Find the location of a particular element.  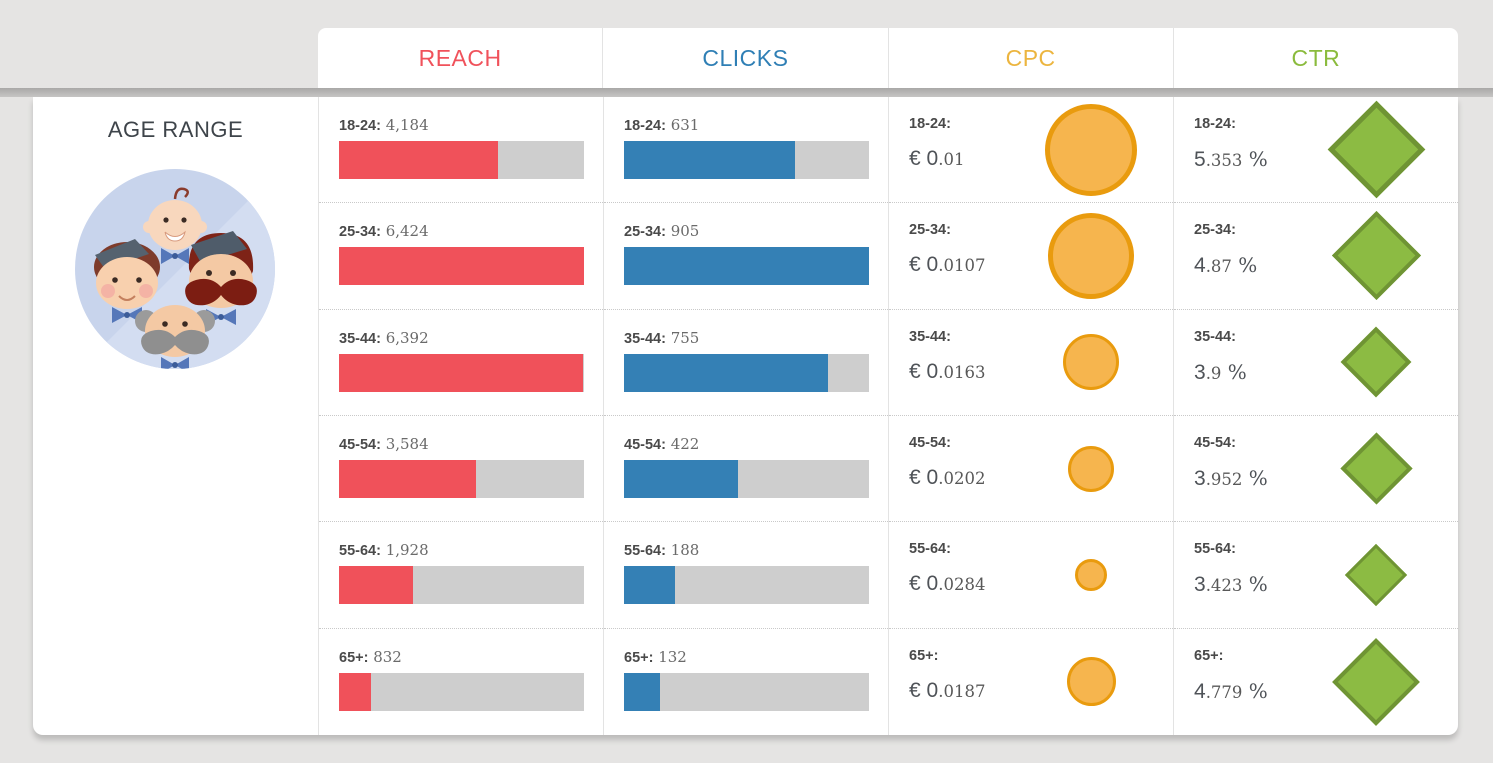

ctr-cell: 45-54: 3.952 % is located at coordinates (1316, 469).